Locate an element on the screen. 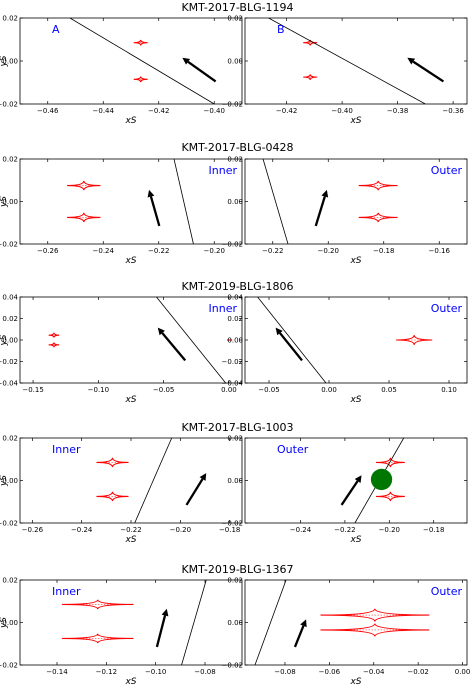 This screenshot has width=475, height=686. y-tick-label: 0.04 is located at coordinates (235, 298).